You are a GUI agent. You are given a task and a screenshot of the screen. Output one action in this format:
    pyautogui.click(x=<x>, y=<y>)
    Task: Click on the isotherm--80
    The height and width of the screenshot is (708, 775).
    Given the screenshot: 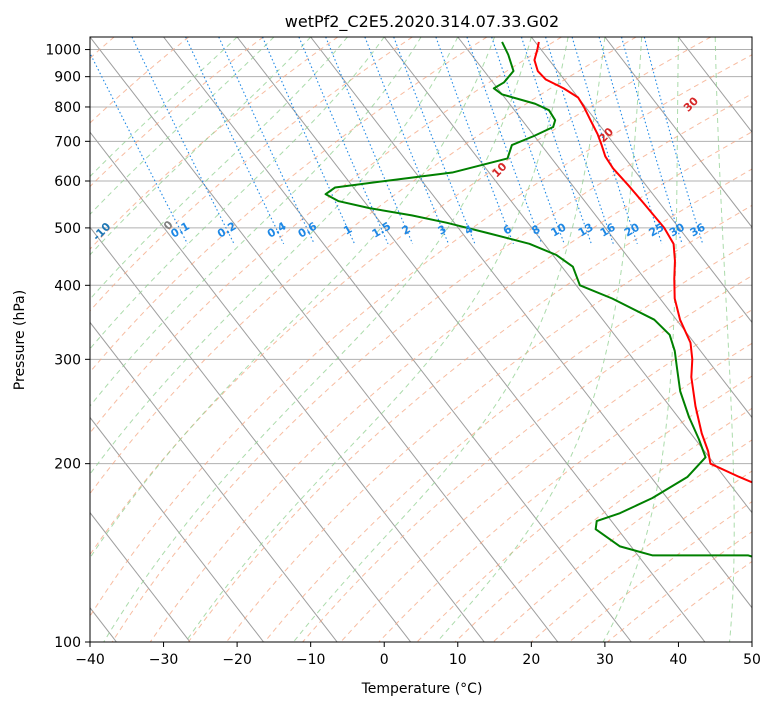 What is the action you would take?
    pyautogui.click(x=177, y=529)
    